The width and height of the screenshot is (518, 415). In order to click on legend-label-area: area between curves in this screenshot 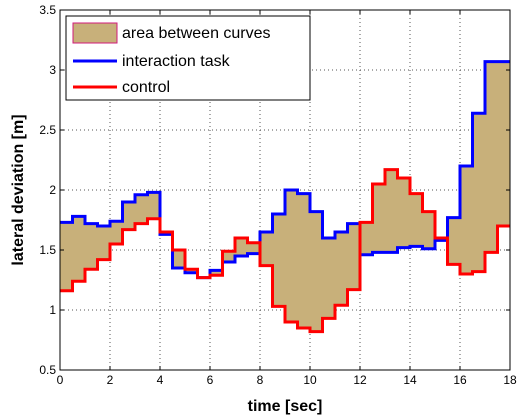, I will do `click(196, 33)`.